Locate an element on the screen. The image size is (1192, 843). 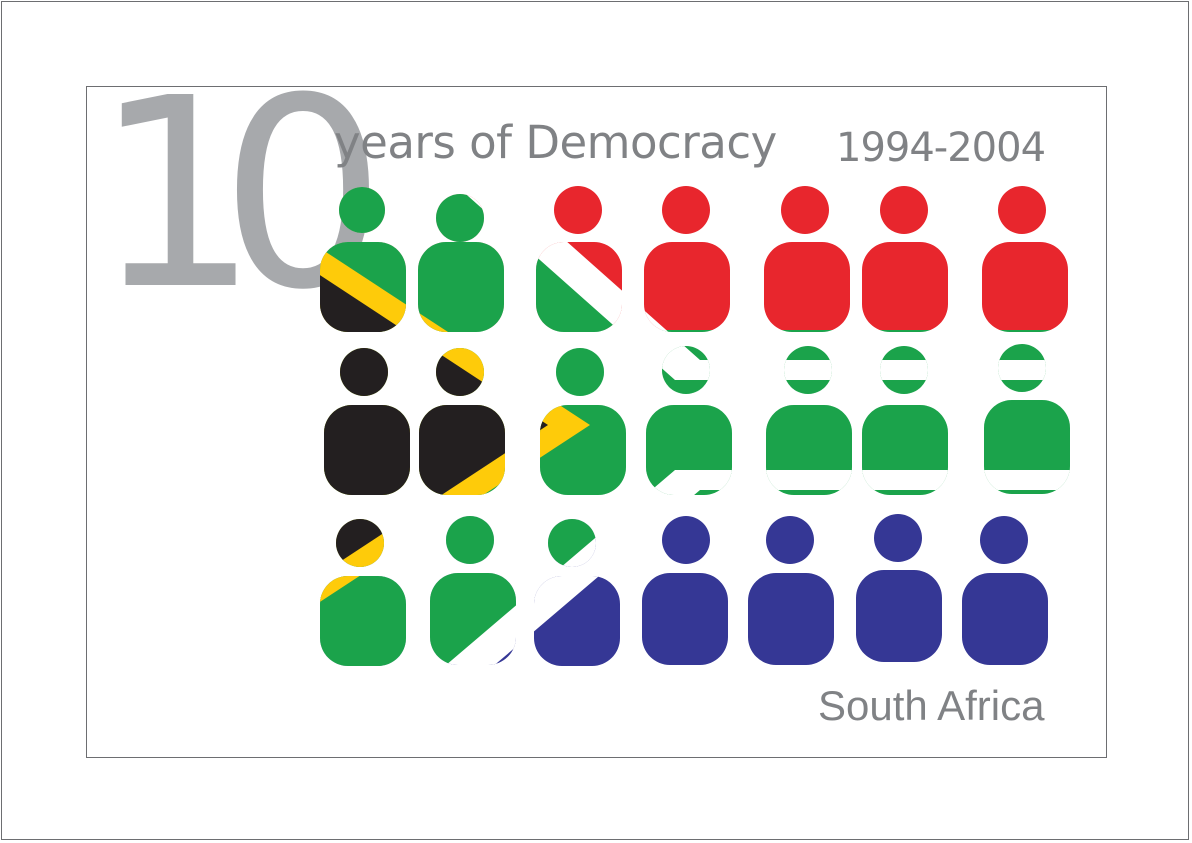
country-name: South Africa is located at coordinates (931, 705).